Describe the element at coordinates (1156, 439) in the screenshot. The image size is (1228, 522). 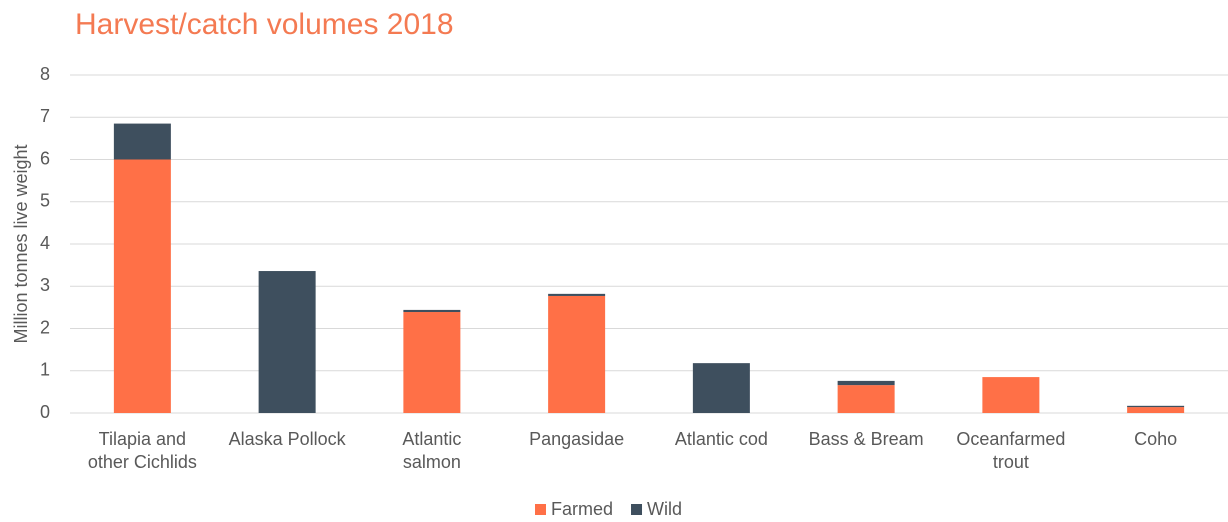
I see `x-tick-label: Coho` at that location.